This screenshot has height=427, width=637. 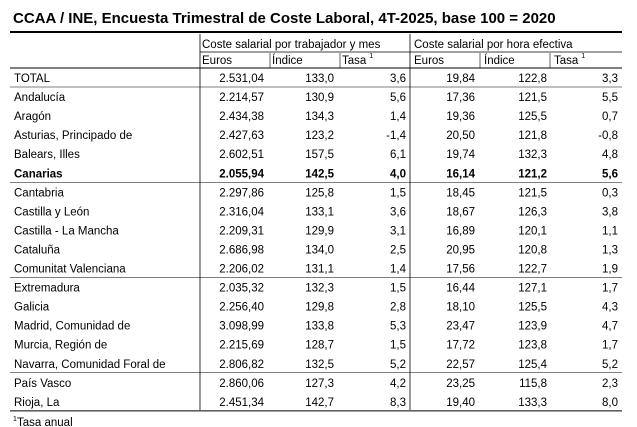 I want to click on cell: 2.316,04, so click(x=241, y=212).